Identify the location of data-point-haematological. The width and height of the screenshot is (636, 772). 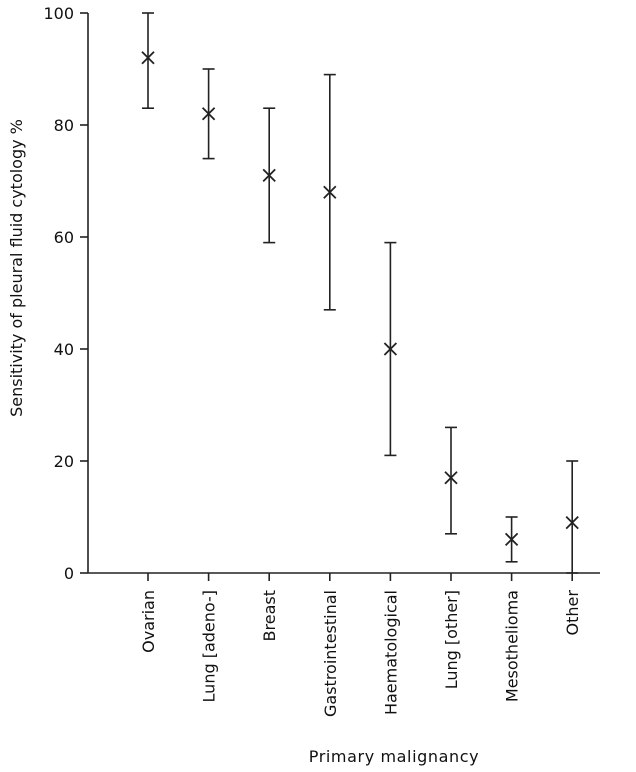
(390, 349).